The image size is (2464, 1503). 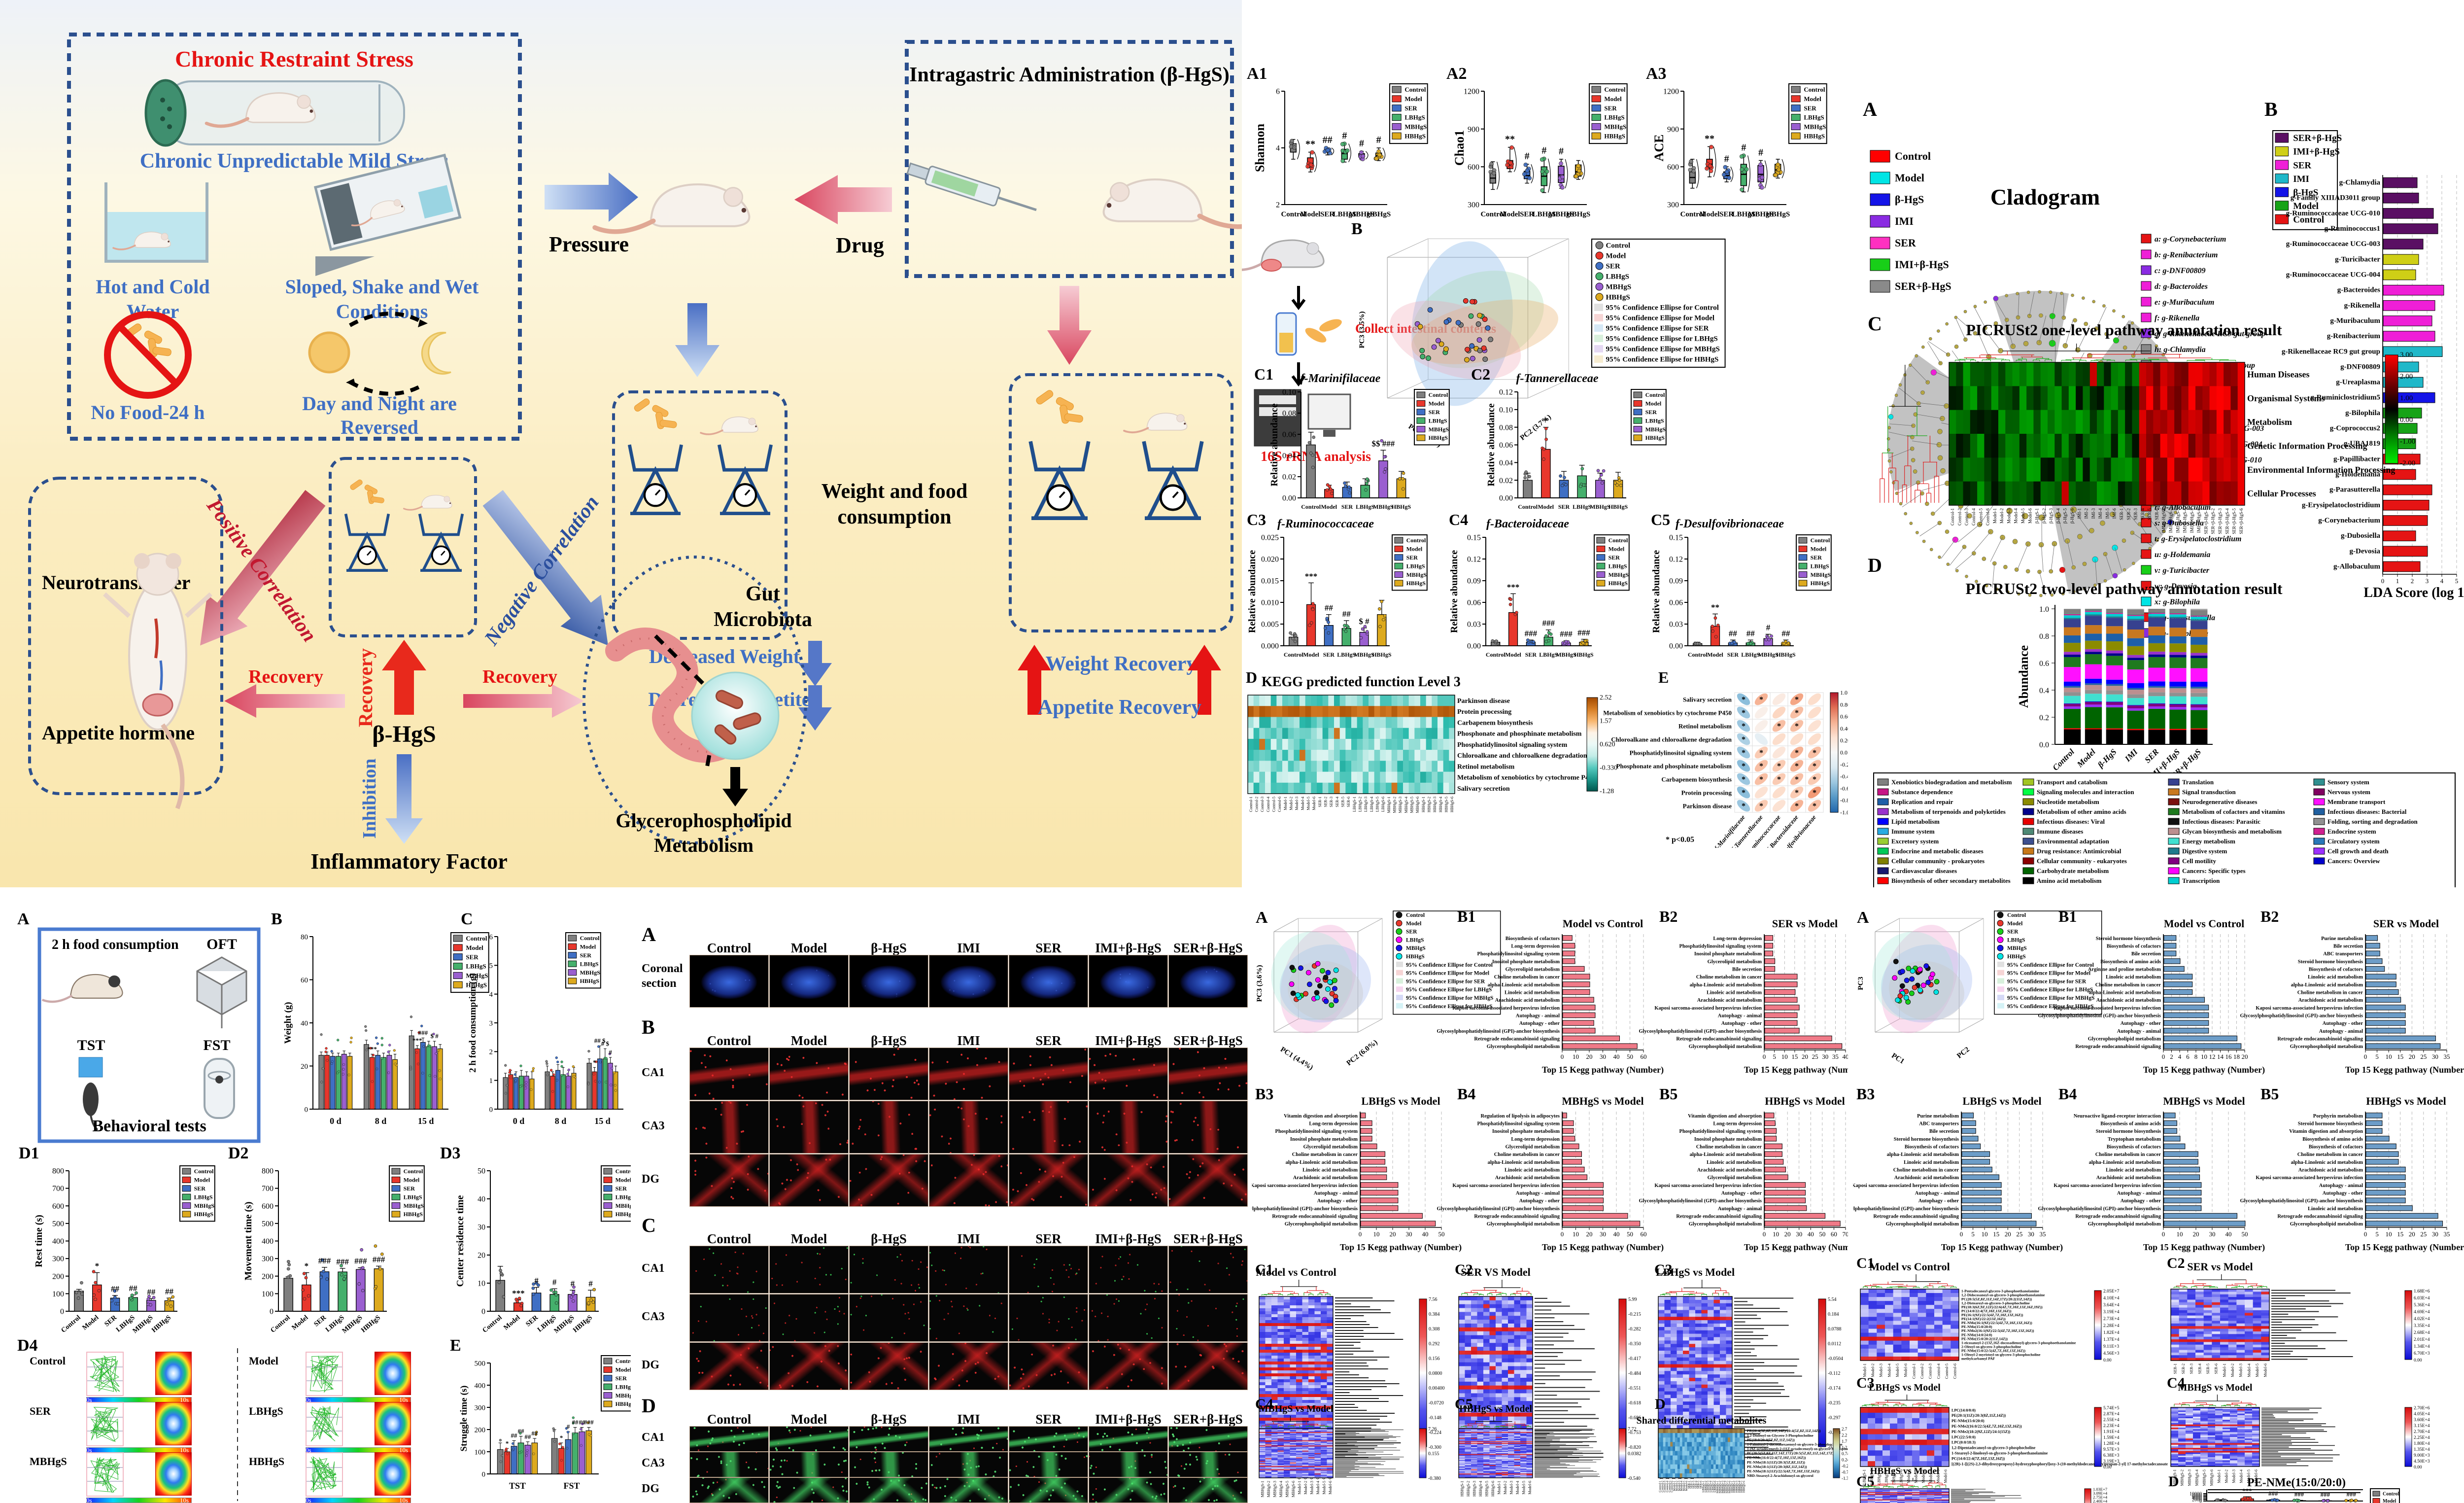 I want to click on svg-text: Signal transduction, so click(x=2209, y=792).